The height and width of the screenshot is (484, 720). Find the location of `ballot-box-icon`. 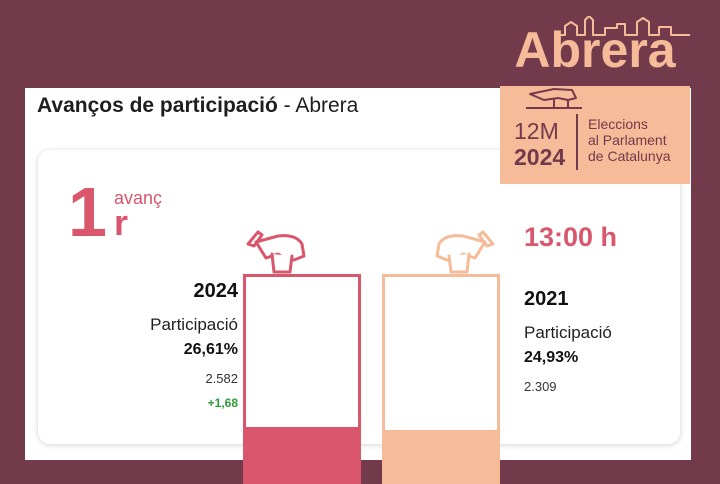

ballot-box-icon is located at coordinates (554, 98).